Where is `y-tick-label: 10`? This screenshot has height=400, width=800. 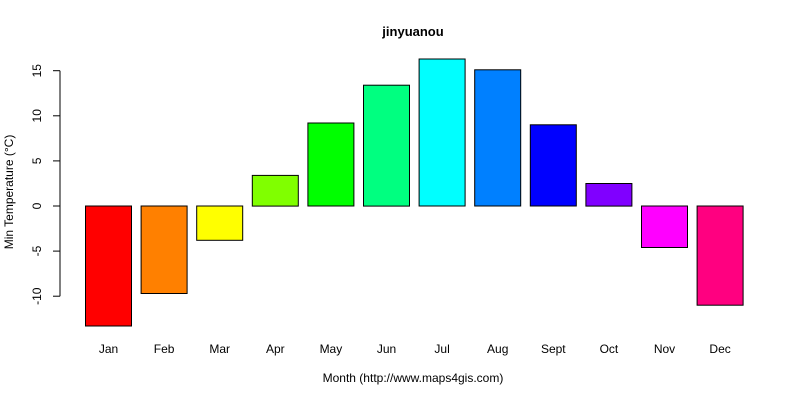 y-tick-label: 10 is located at coordinates (37, 116).